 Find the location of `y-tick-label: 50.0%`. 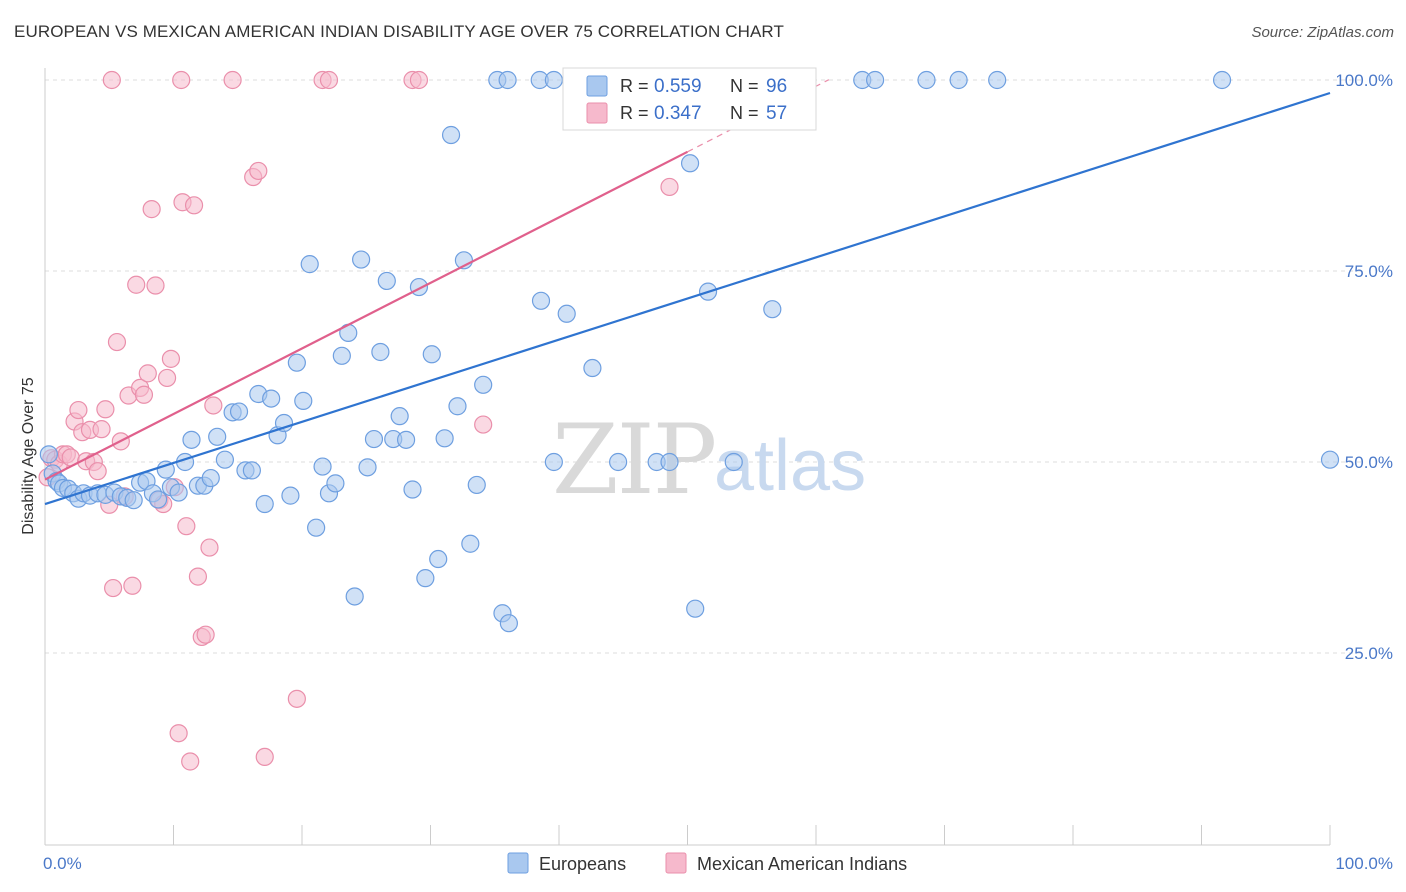

y-tick-label: 50.0% is located at coordinates (1369, 462).